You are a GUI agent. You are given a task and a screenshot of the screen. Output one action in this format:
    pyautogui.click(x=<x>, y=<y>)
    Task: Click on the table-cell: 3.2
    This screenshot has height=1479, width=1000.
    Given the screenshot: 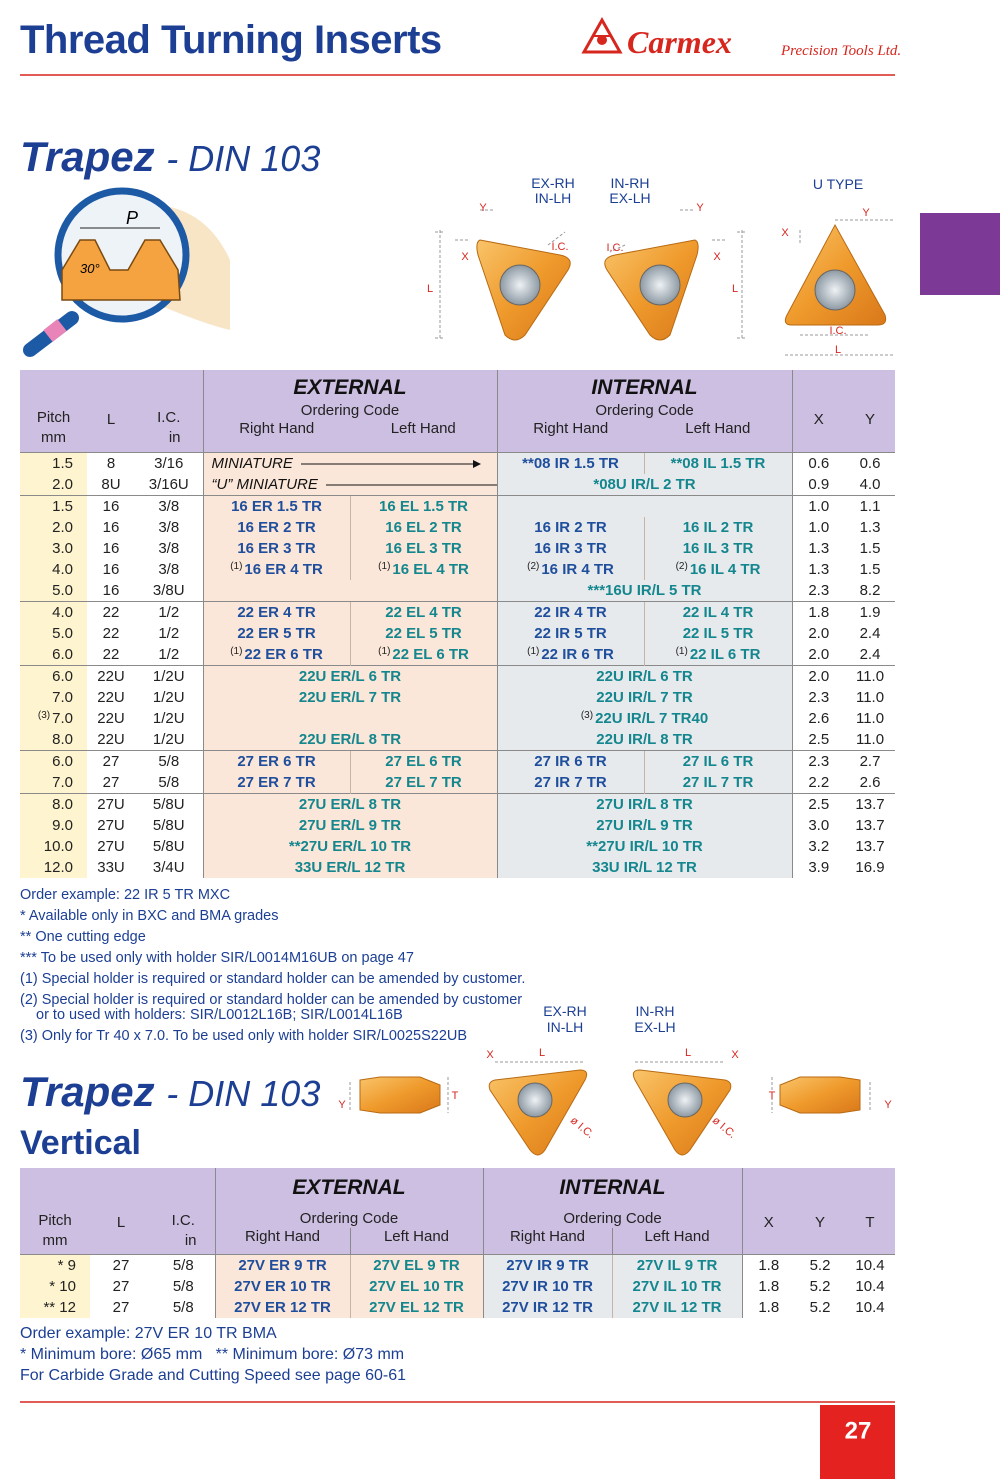 What is the action you would take?
    pyautogui.click(x=818, y=846)
    